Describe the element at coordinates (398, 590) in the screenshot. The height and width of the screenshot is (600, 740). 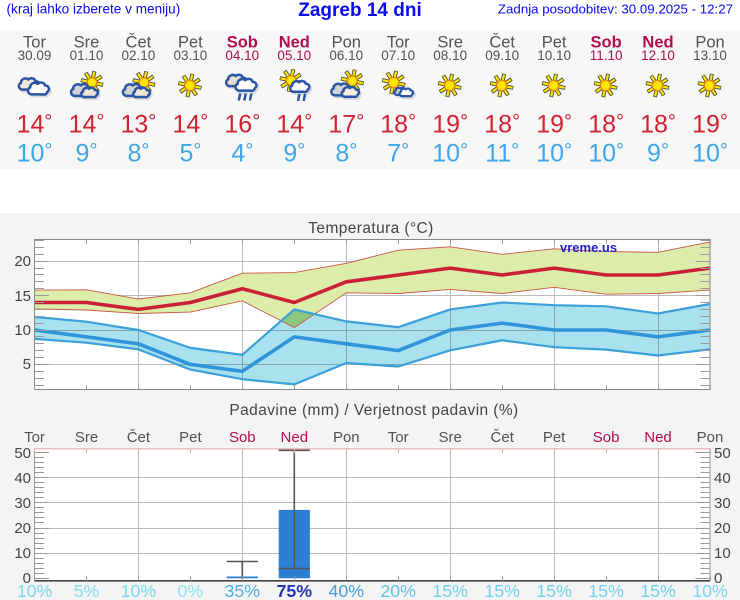
I see `svg-text: 20%` at that location.